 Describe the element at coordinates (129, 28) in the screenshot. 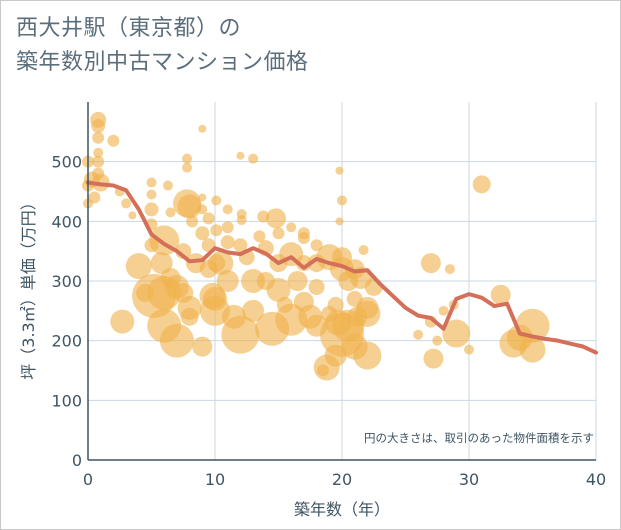

I see `title-line-1: 西大井駅（東京都）の` at that location.